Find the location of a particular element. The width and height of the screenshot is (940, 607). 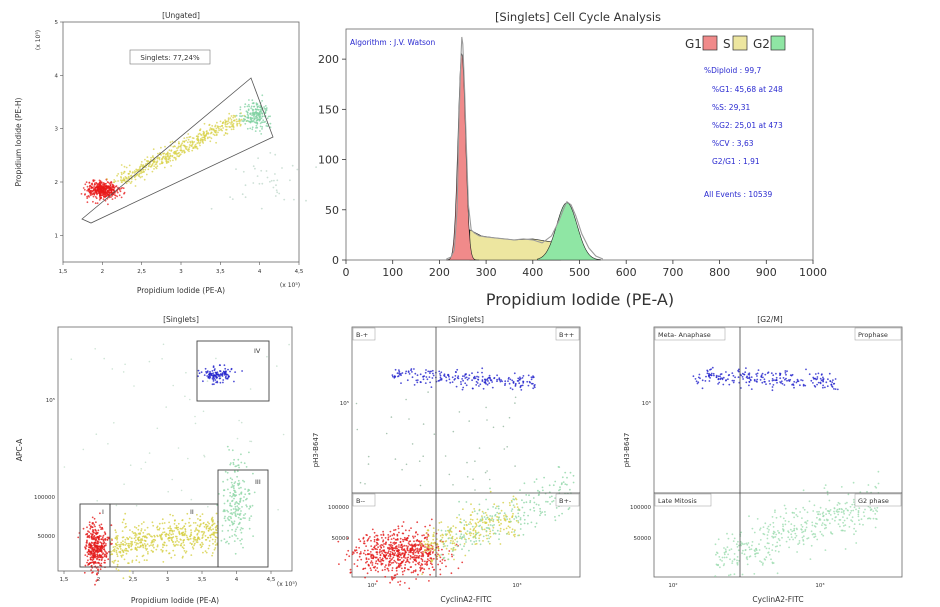

panel-g2m-ytick-100000: 100000 is located at coordinates (640, 508).